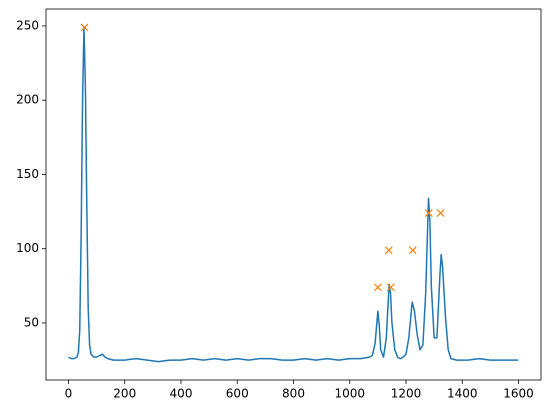 The height and width of the screenshot is (413, 552). What do you see at coordinates (293, 394) in the screenshot?
I see `x-tick-label: 800` at bounding box center [293, 394].